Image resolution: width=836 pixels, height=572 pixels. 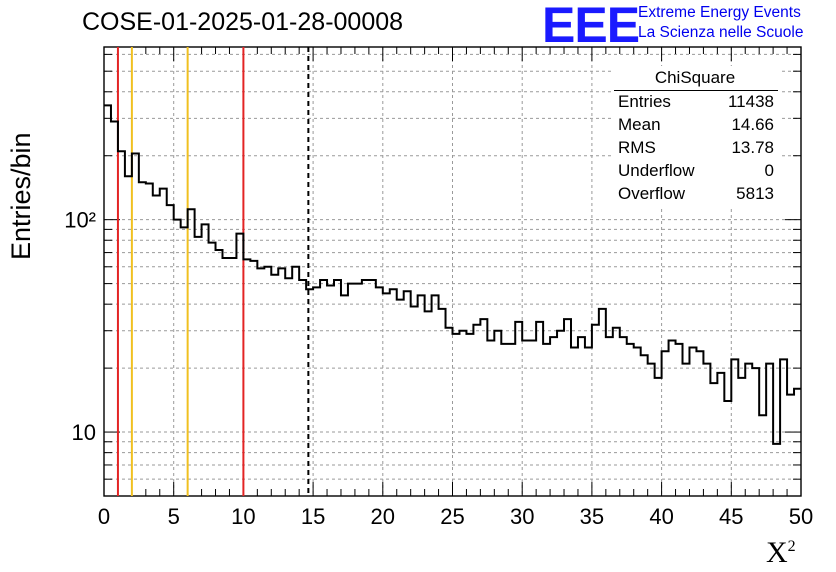 What do you see at coordinates (639, 124) in the screenshot?
I see `stats-label: Mean` at bounding box center [639, 124].